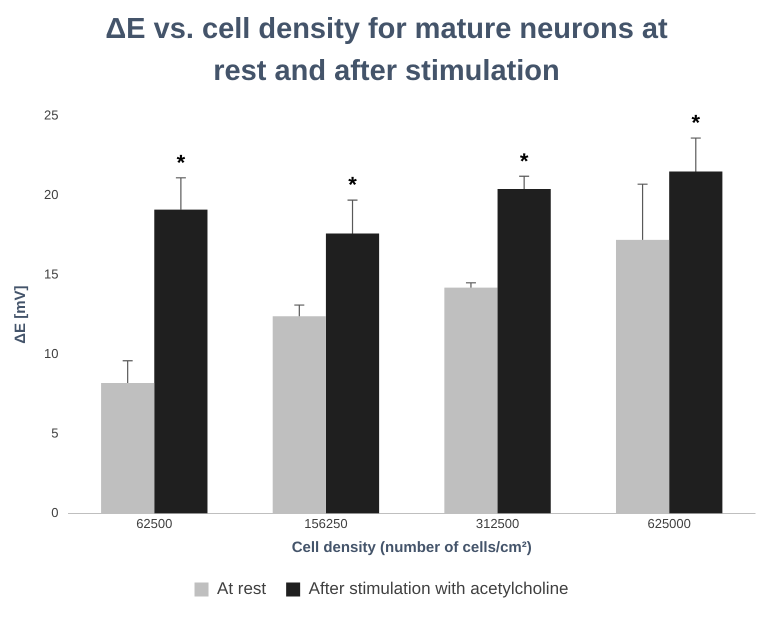  What do you see at coordinates (51, 353) in the screenshot?
I see `y-tick-label: 10` at bounding box center [51, 353].